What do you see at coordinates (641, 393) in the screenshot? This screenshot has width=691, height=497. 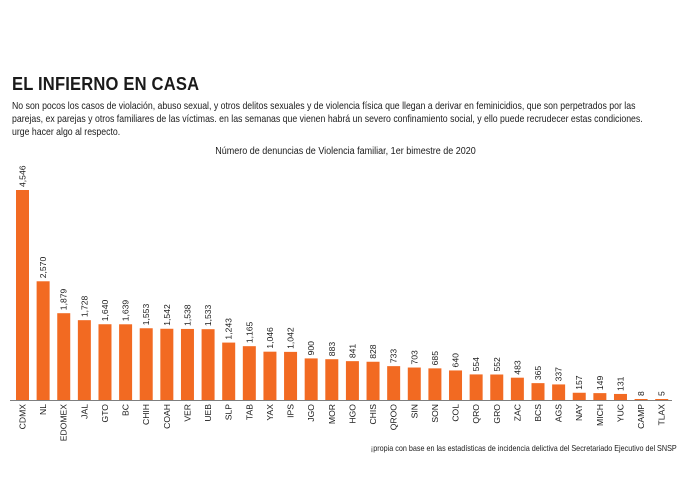 I see `value-label: 8` at bounding box center [641, 393].